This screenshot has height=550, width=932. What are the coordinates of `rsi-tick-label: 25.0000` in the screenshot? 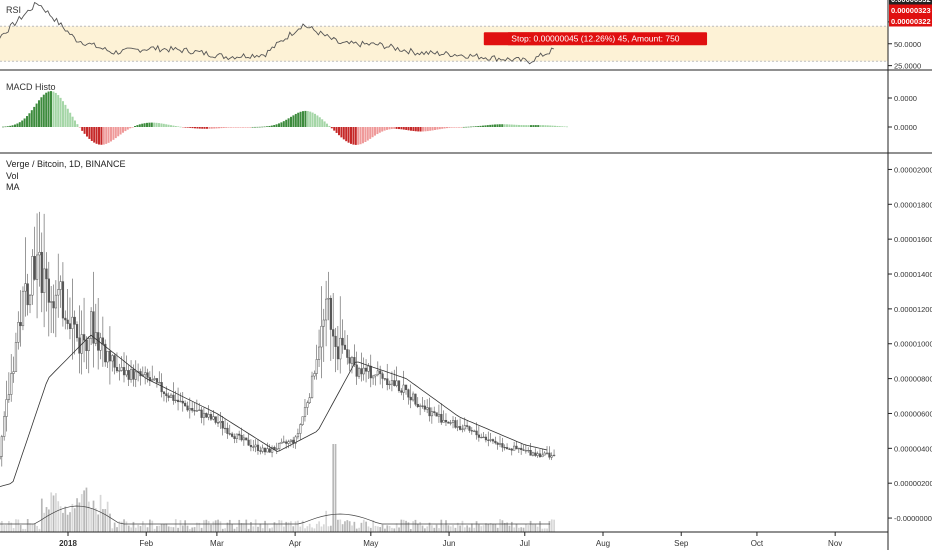 It's located at (907, 66).